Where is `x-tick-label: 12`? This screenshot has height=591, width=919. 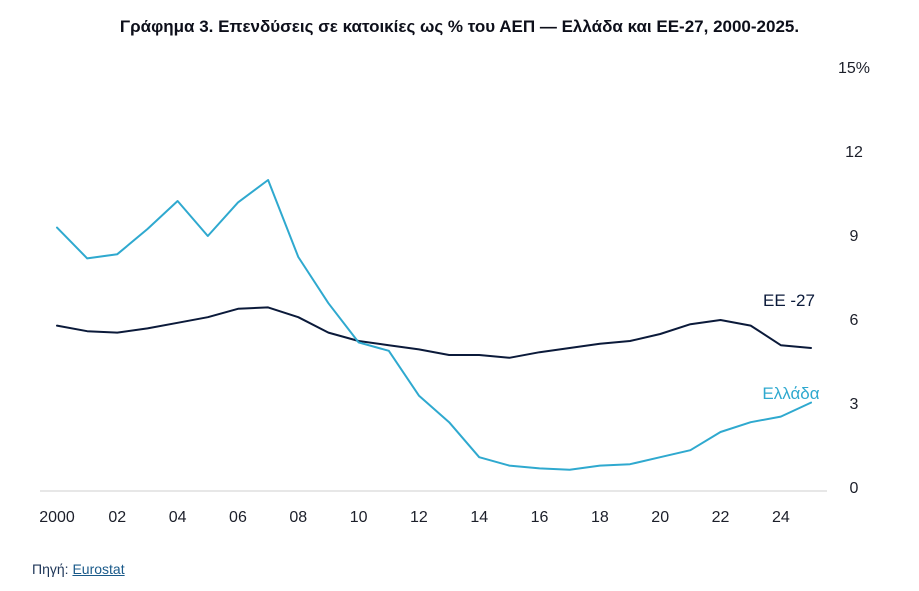
x-tick-label: 12 is located at coordinates (419, 517).